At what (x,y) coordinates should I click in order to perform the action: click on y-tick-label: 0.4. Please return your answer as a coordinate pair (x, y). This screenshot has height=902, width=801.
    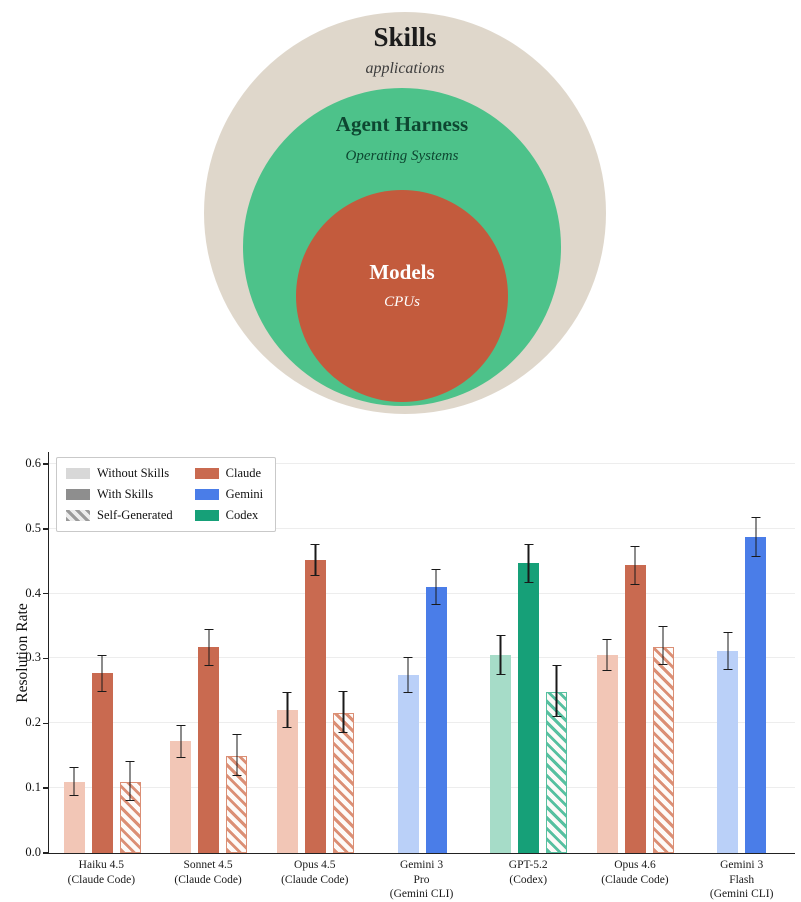
    Looking at the image, I should click on (33, 592).